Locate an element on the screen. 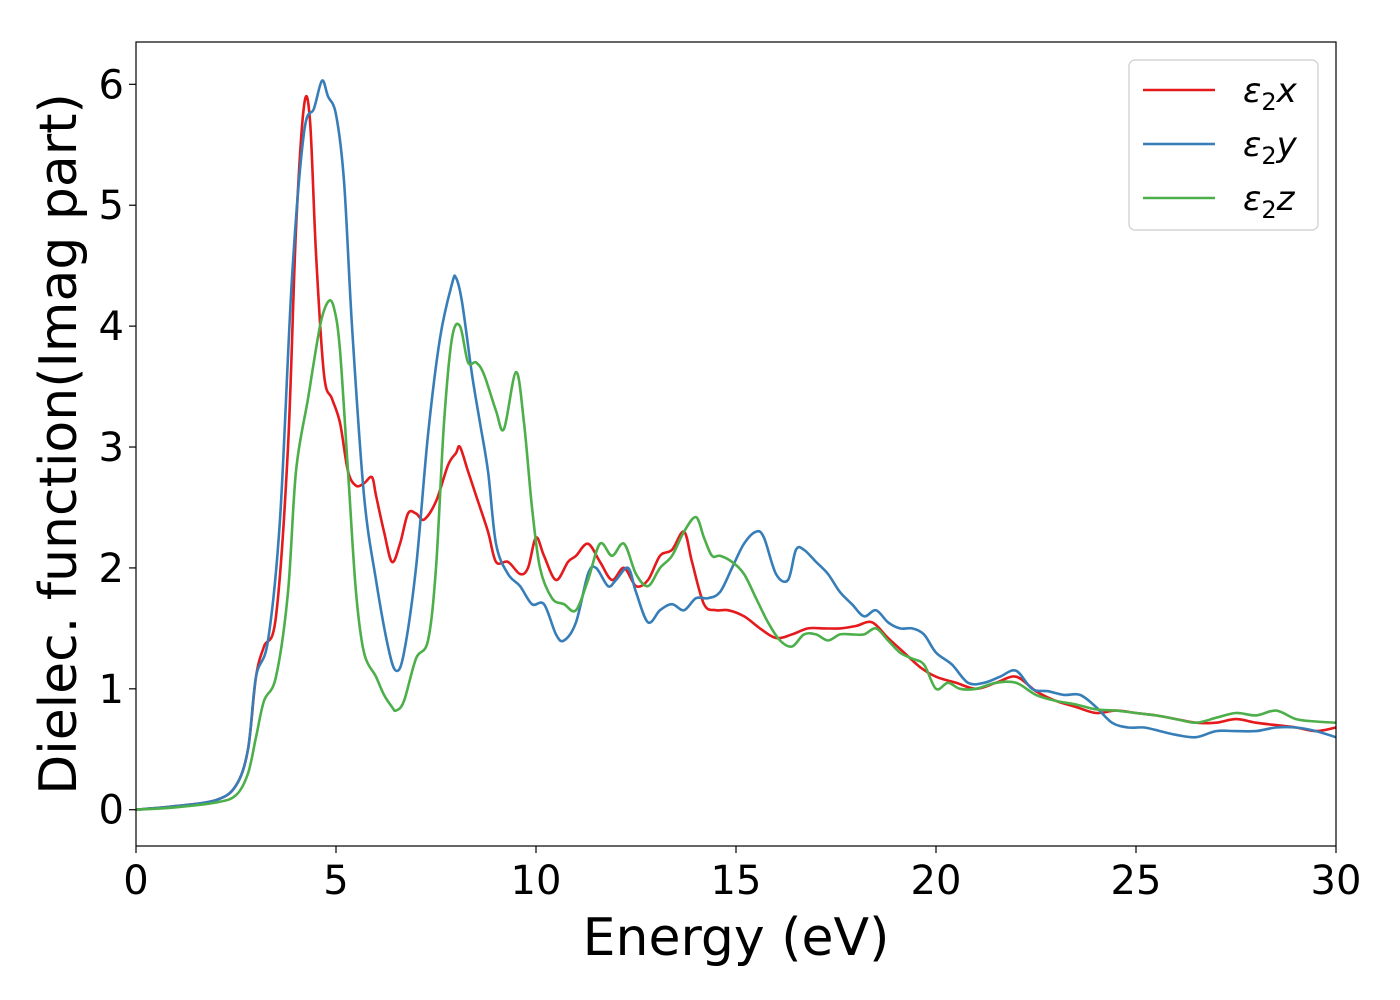 The height and width of the screenshot is (1000, 1400). x-tick-label: 5 is located at coordinates (335, 881).